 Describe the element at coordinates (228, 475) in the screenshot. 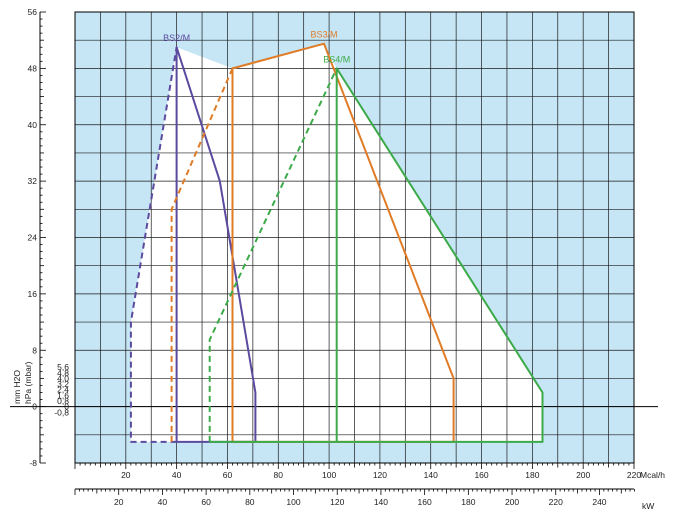

I see `x-axis-mcal-tick-label: 60` at that location.